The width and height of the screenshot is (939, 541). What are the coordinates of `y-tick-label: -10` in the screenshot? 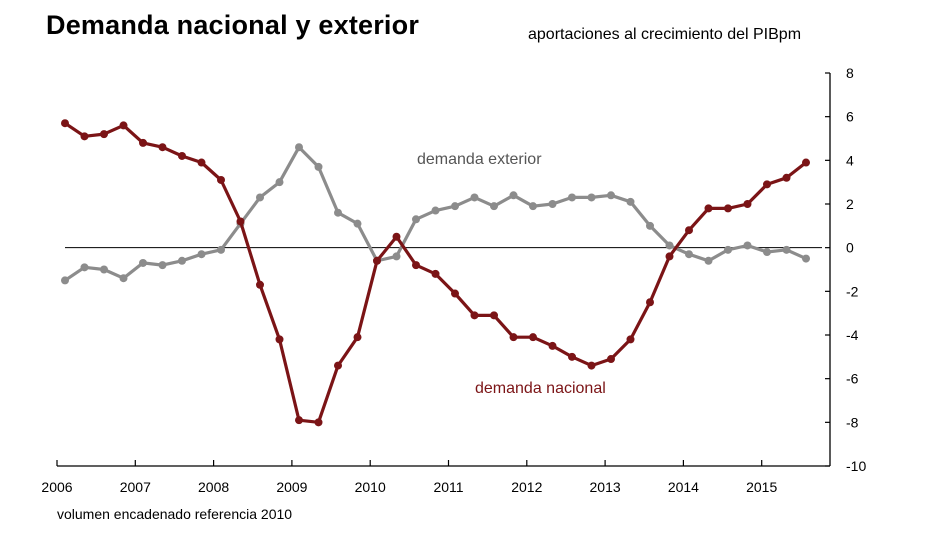 It's located at (856, 466).